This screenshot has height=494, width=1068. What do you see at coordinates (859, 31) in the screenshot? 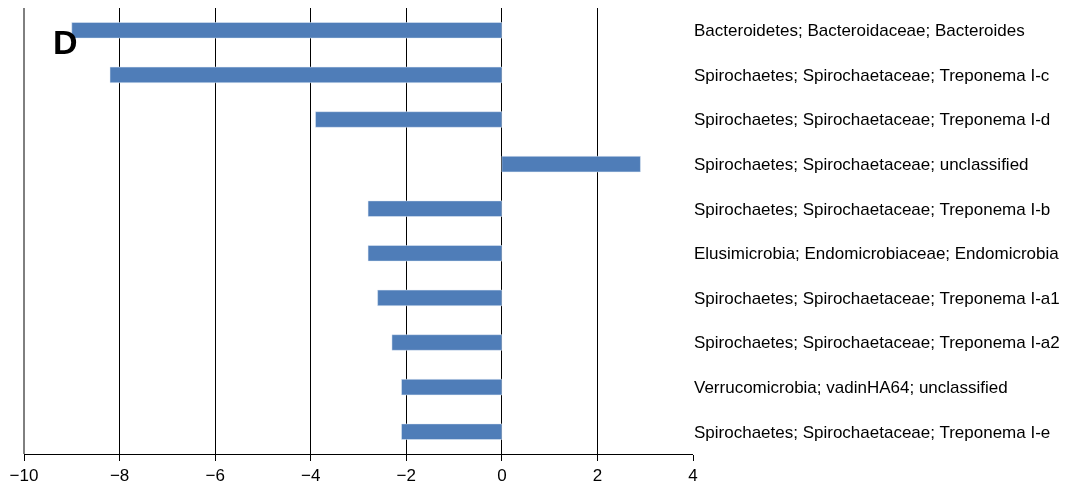
I see `y-tick-label: Bacteroidetes; Bacteroidaceae; Bacteroides` at bounding box center [859, 31].